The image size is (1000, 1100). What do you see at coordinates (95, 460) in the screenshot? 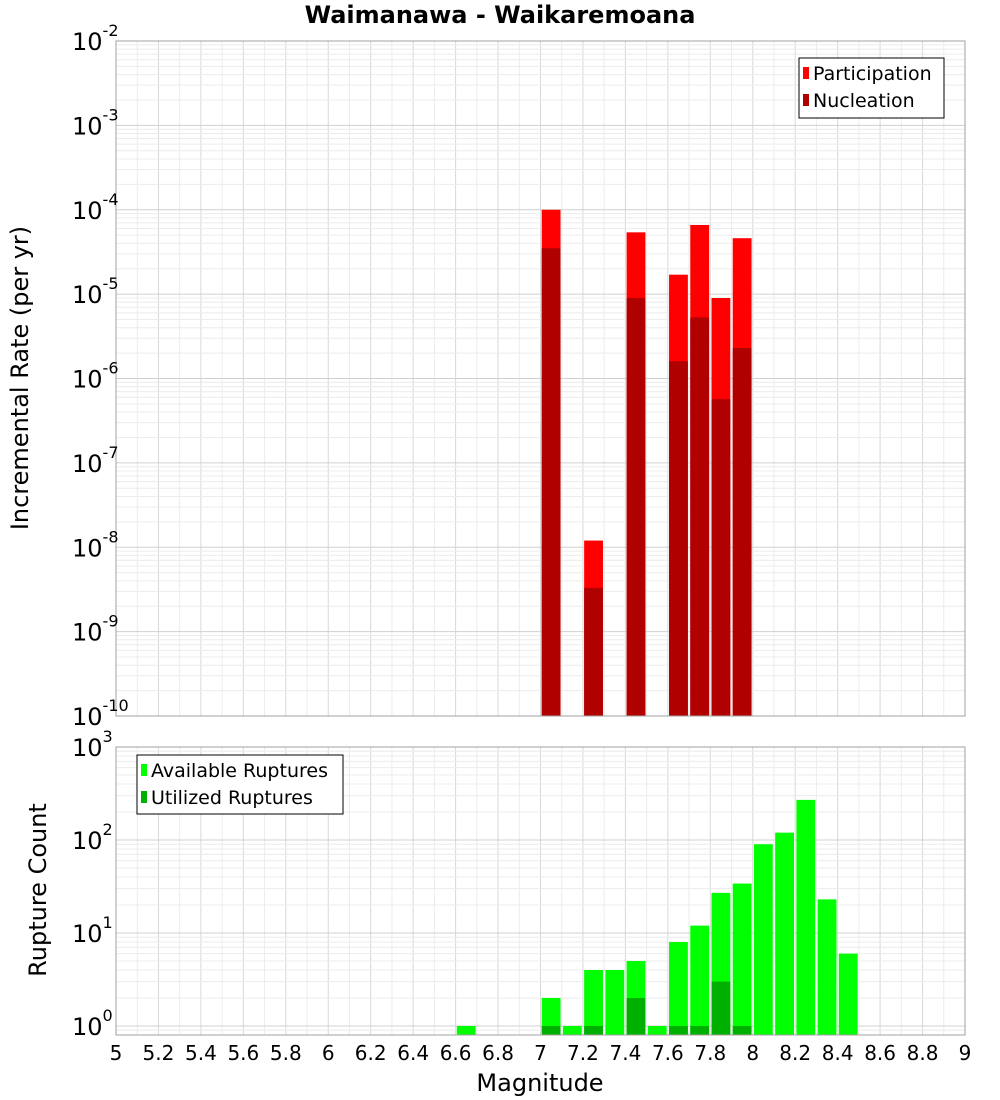
I see `y-tick-label: 10⁻⁷` at bounding box center [95, 460].